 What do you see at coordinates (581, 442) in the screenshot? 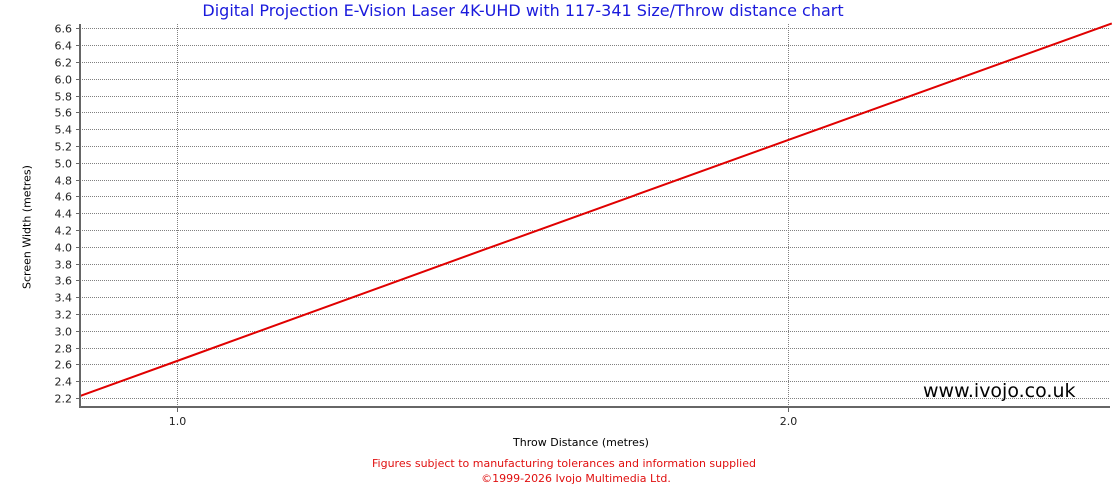
I see `x-axis-label: Throw Distance (metres)` at bounding box center [581, 442].